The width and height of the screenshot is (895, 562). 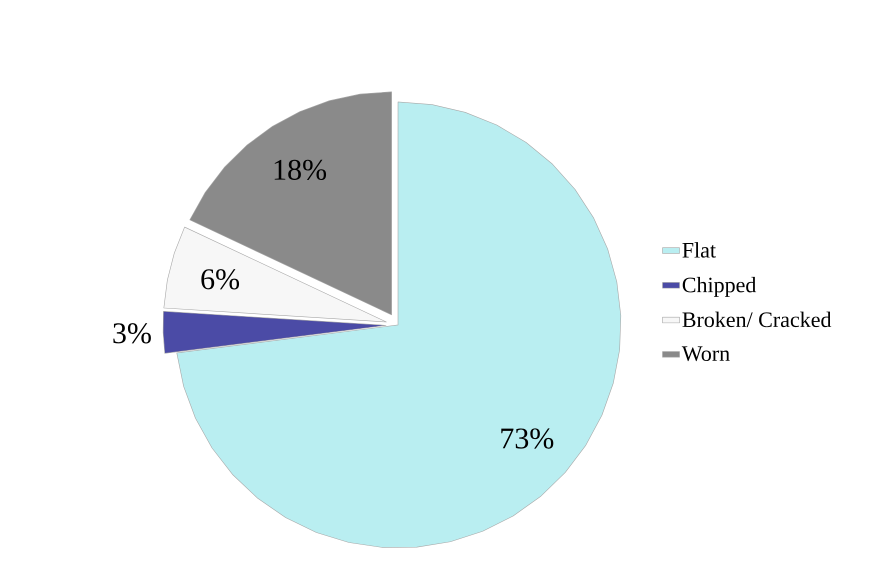 I want to click on legend-label: Broken/ Cracked, so click(x=757, y=320).